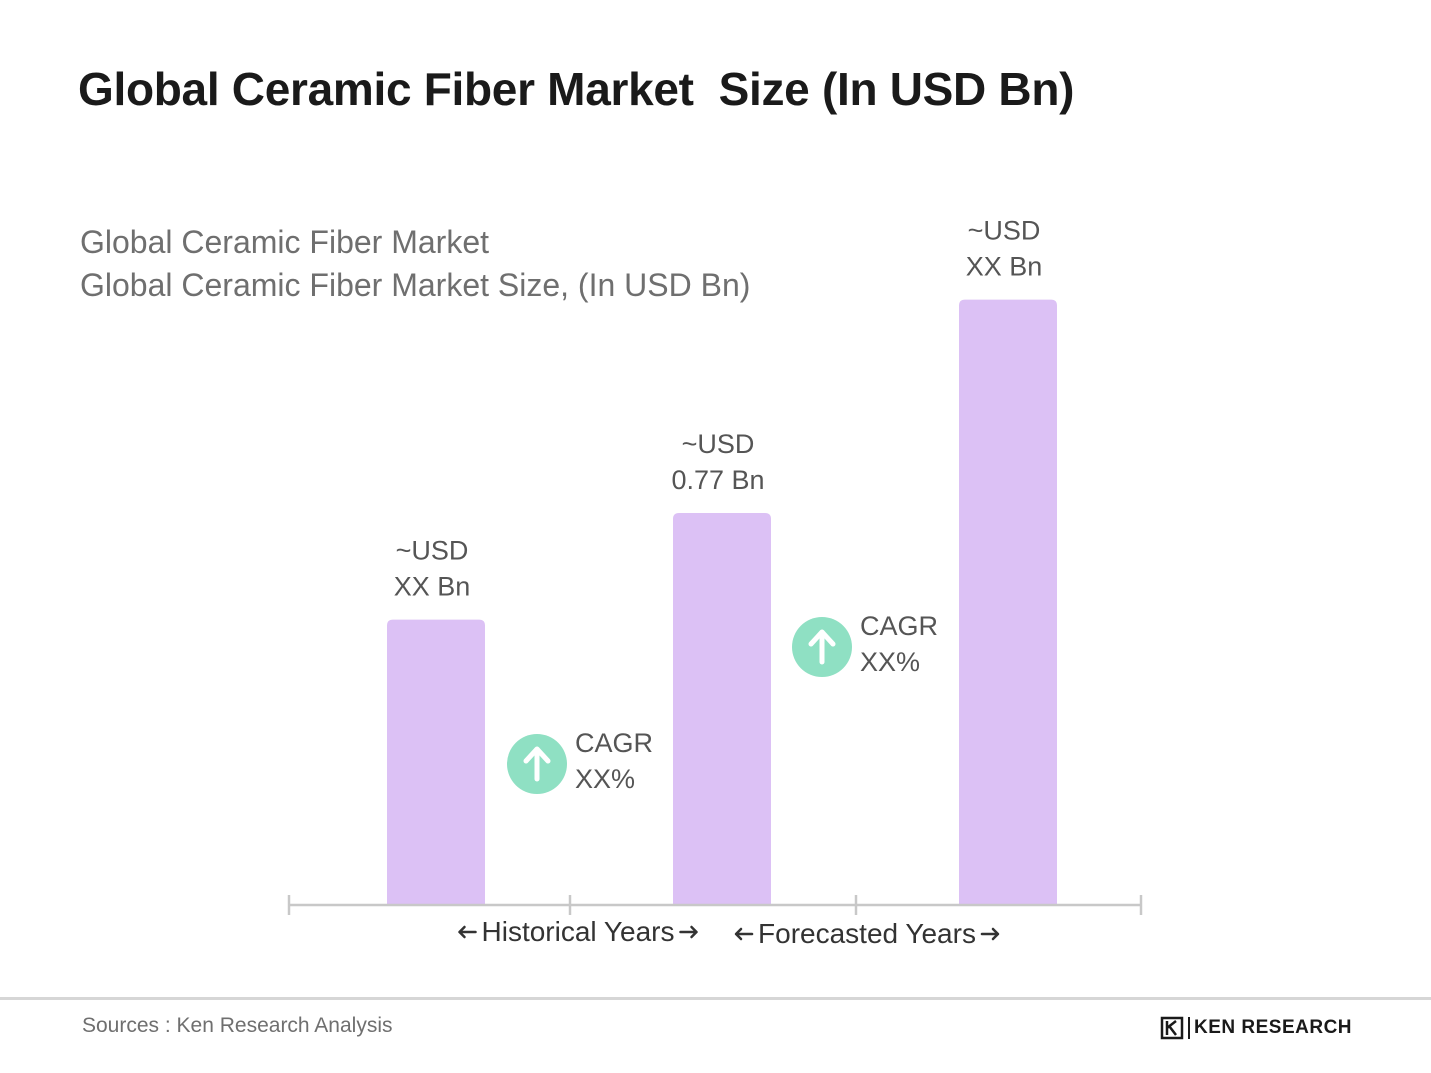  What do you see at coordinates (432, 551) in the screenshot?
I see `bar-1-label-prefix: ~USD` at bounding box center [432, 551].